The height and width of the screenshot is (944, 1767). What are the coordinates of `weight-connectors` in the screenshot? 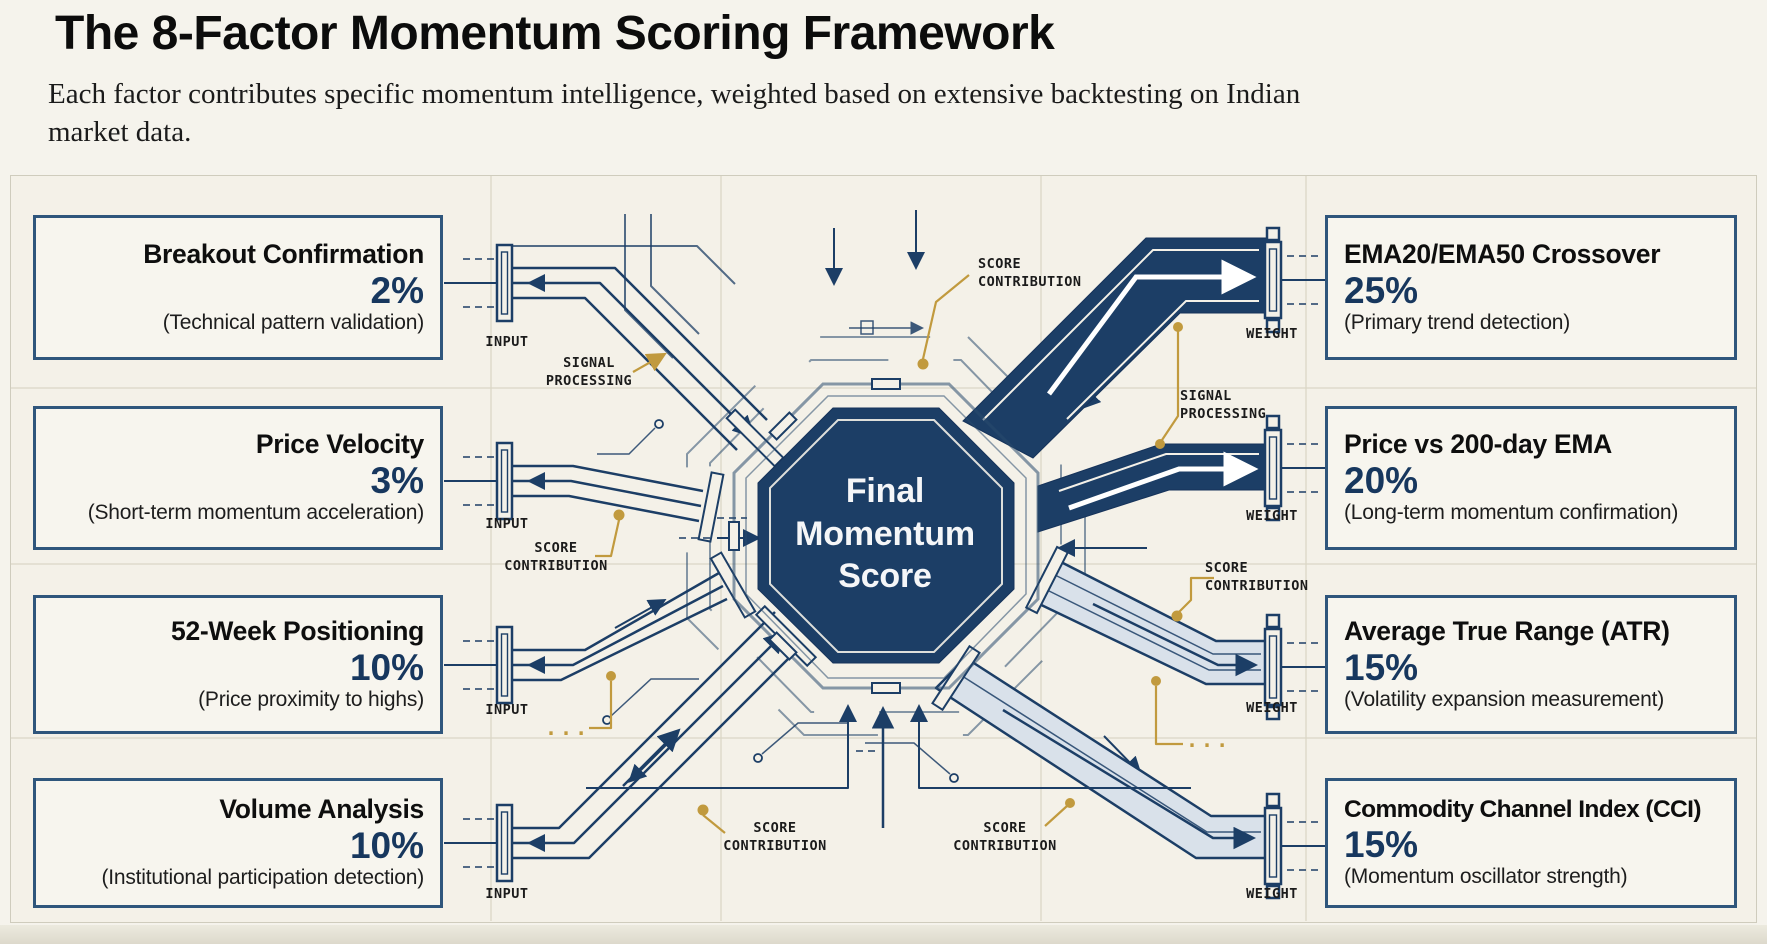 It's located at (1294, 563).